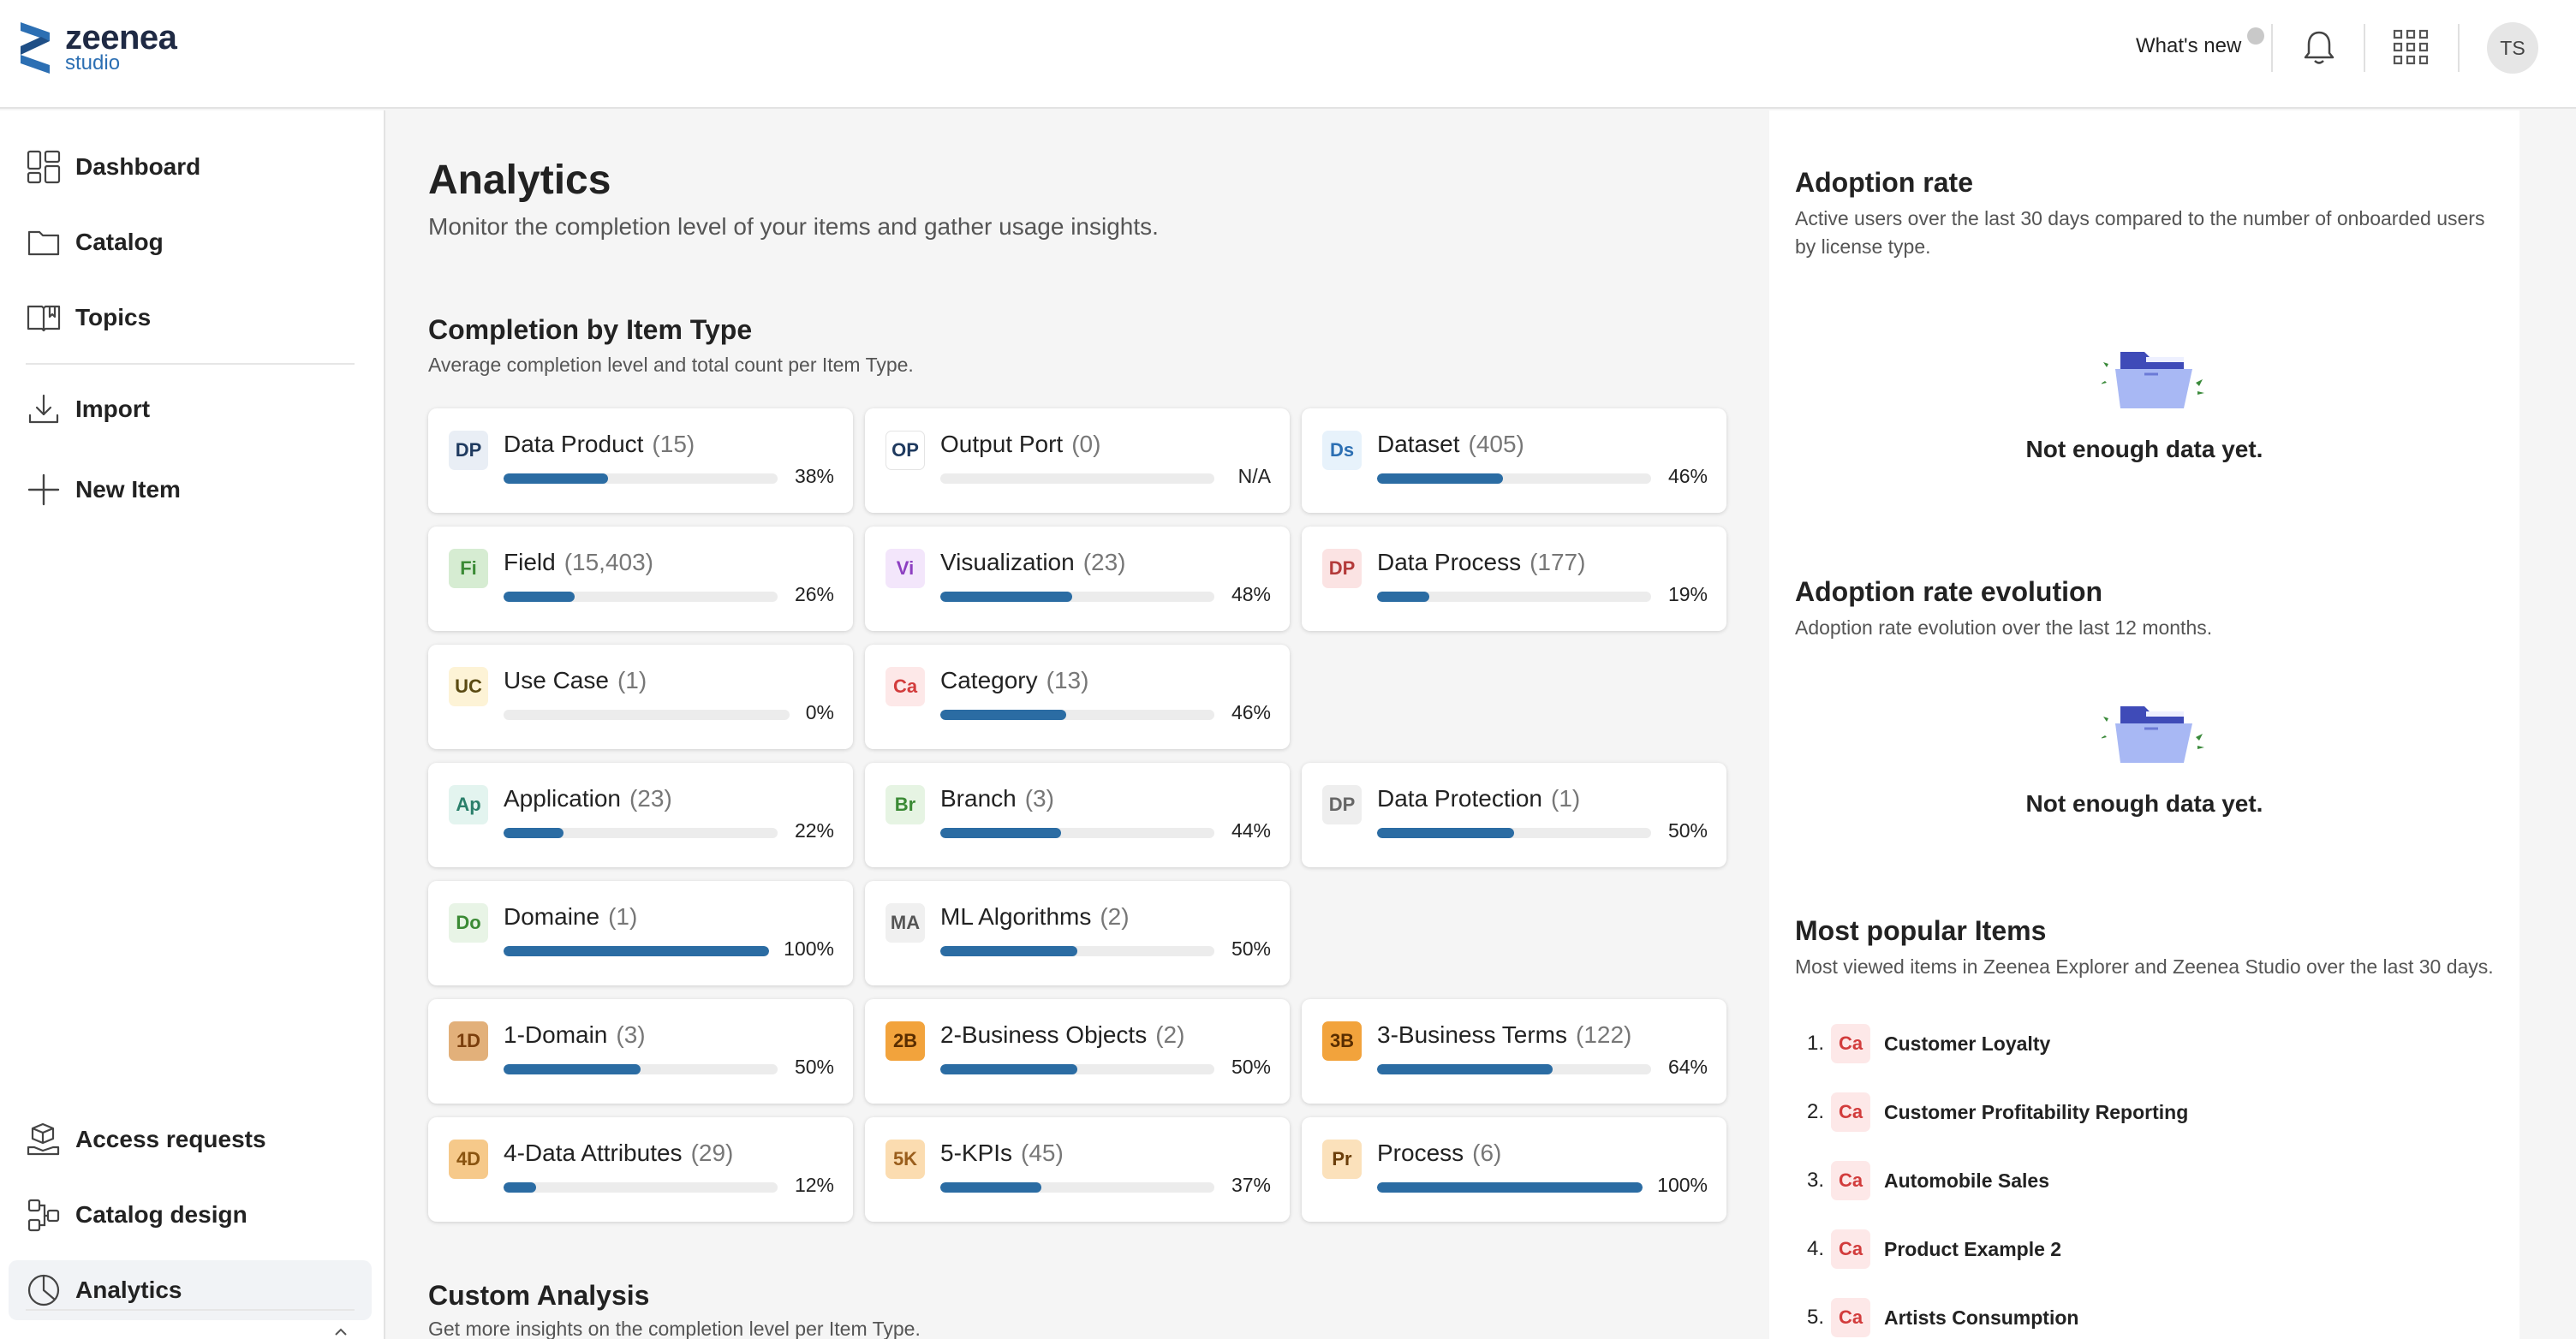 This screenshot has width=2576, height=1339. I want to click on popular-item-rank: 4., so click(1815, 1248).